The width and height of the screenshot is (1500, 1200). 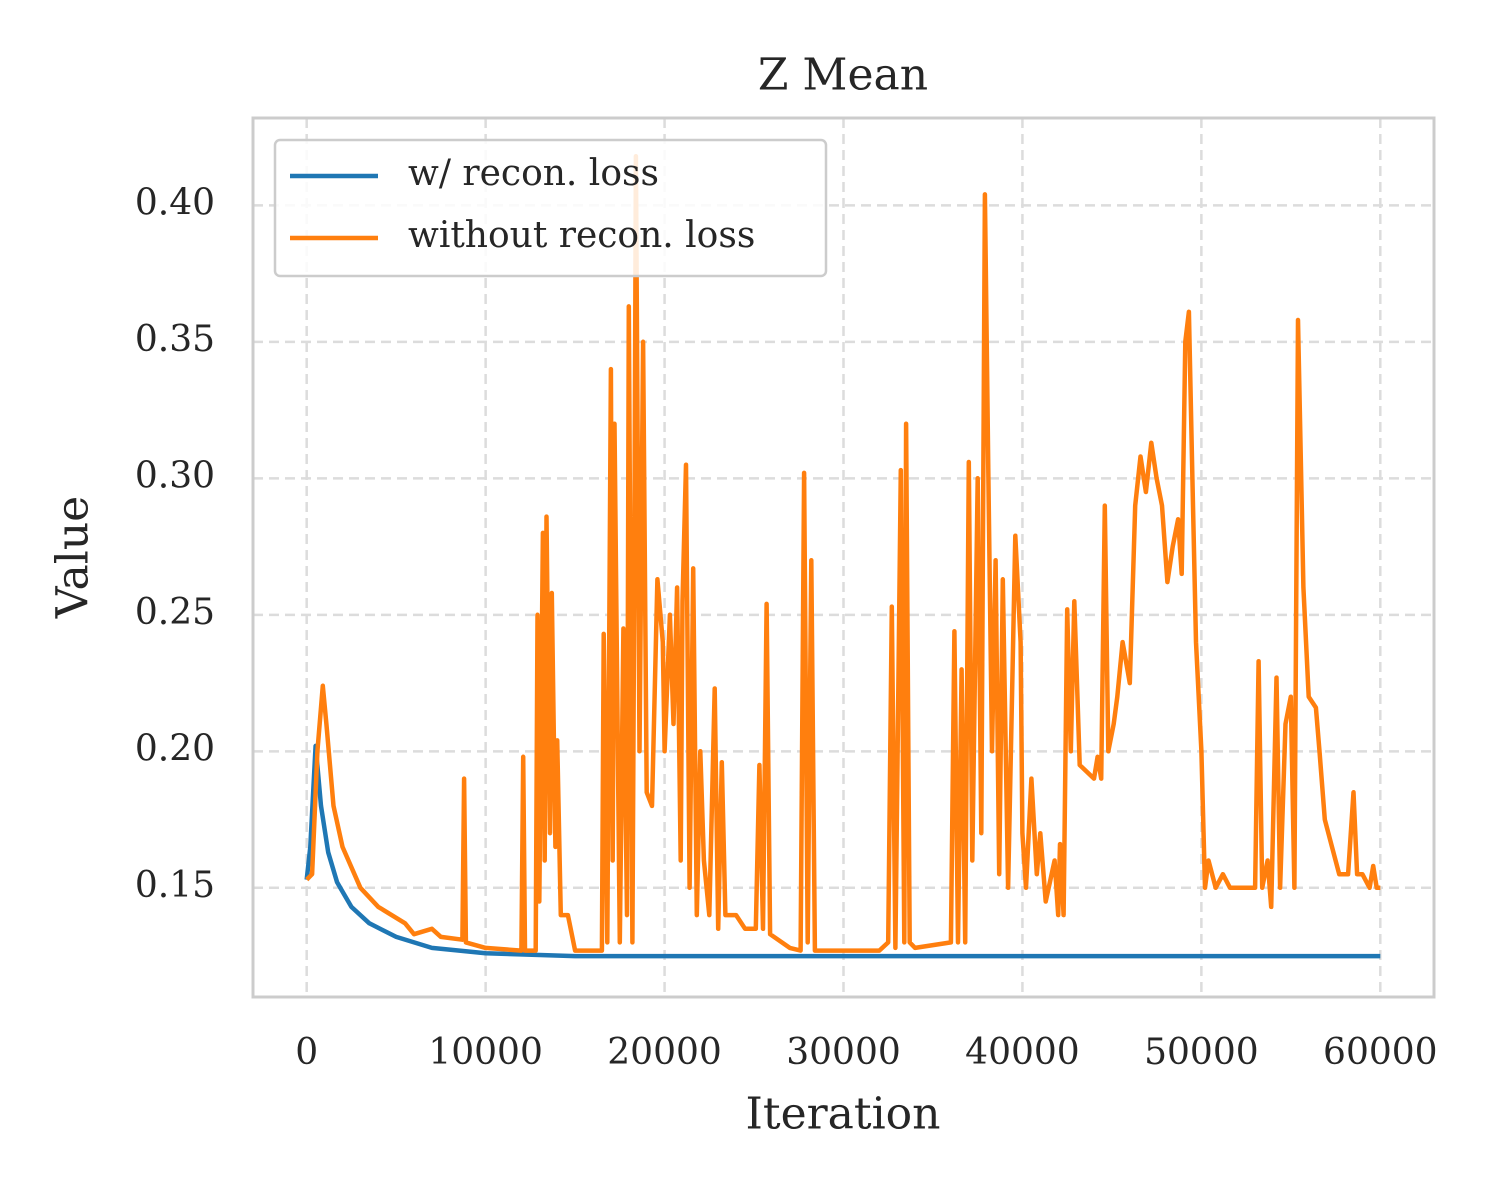 What do you see at coordinates (533, 173) in the screenshot?
I see `legend-label: w/ recon. loss` at bounding box center [533, 173].